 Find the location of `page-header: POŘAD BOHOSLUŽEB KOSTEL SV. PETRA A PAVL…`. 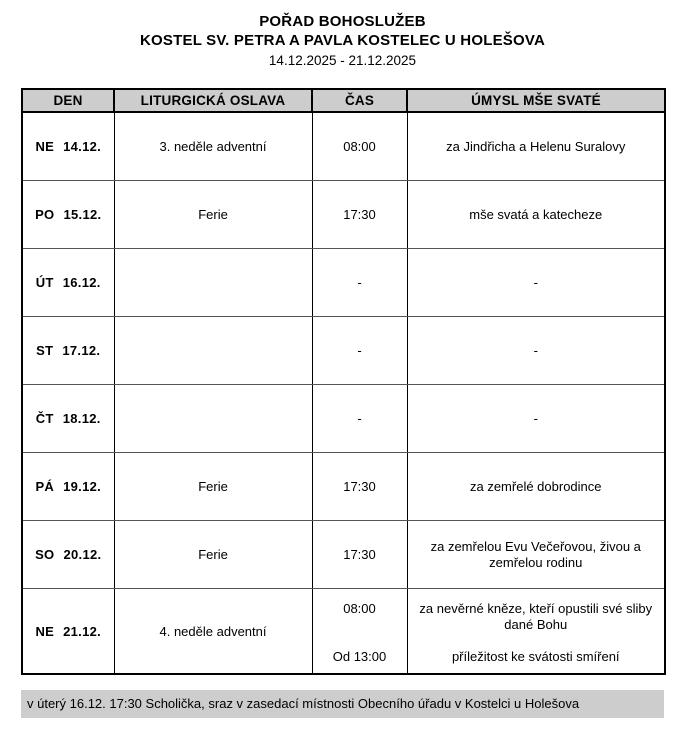

page-header: POŘAD BOHOSLUŽEB KOSTEL SV. PETRA A PAVL… is located at coordinates (342, 35).